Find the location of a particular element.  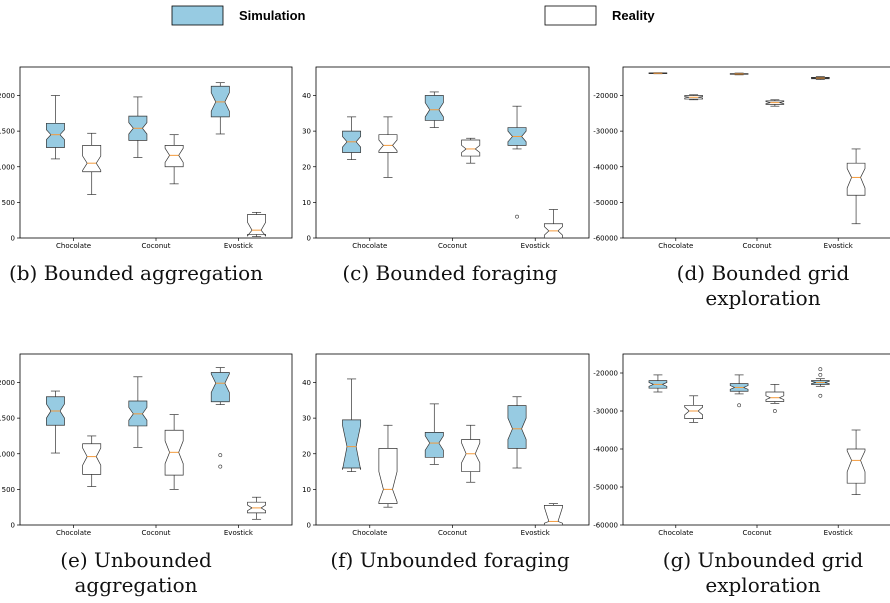

y-tick-label: 500 is located at coordinates (8, 490).